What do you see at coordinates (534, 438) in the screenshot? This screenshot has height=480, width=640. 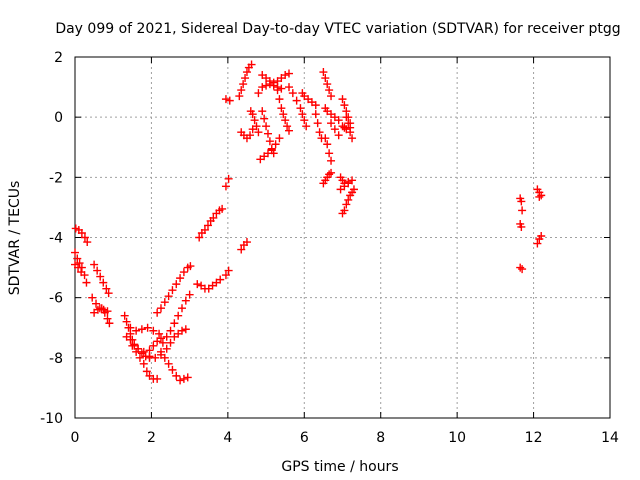 I see `x-tick-label: 12` at bounding box center [534, 438].